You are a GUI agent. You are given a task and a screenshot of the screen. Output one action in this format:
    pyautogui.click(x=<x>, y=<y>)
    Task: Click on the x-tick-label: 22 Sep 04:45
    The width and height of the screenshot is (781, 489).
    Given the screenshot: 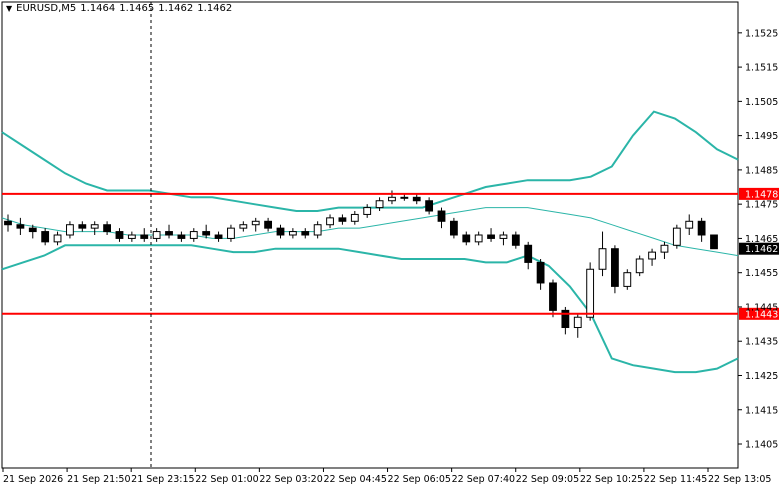 What is the action you would take?
    pyautogui.click(x=354, y=479)
    